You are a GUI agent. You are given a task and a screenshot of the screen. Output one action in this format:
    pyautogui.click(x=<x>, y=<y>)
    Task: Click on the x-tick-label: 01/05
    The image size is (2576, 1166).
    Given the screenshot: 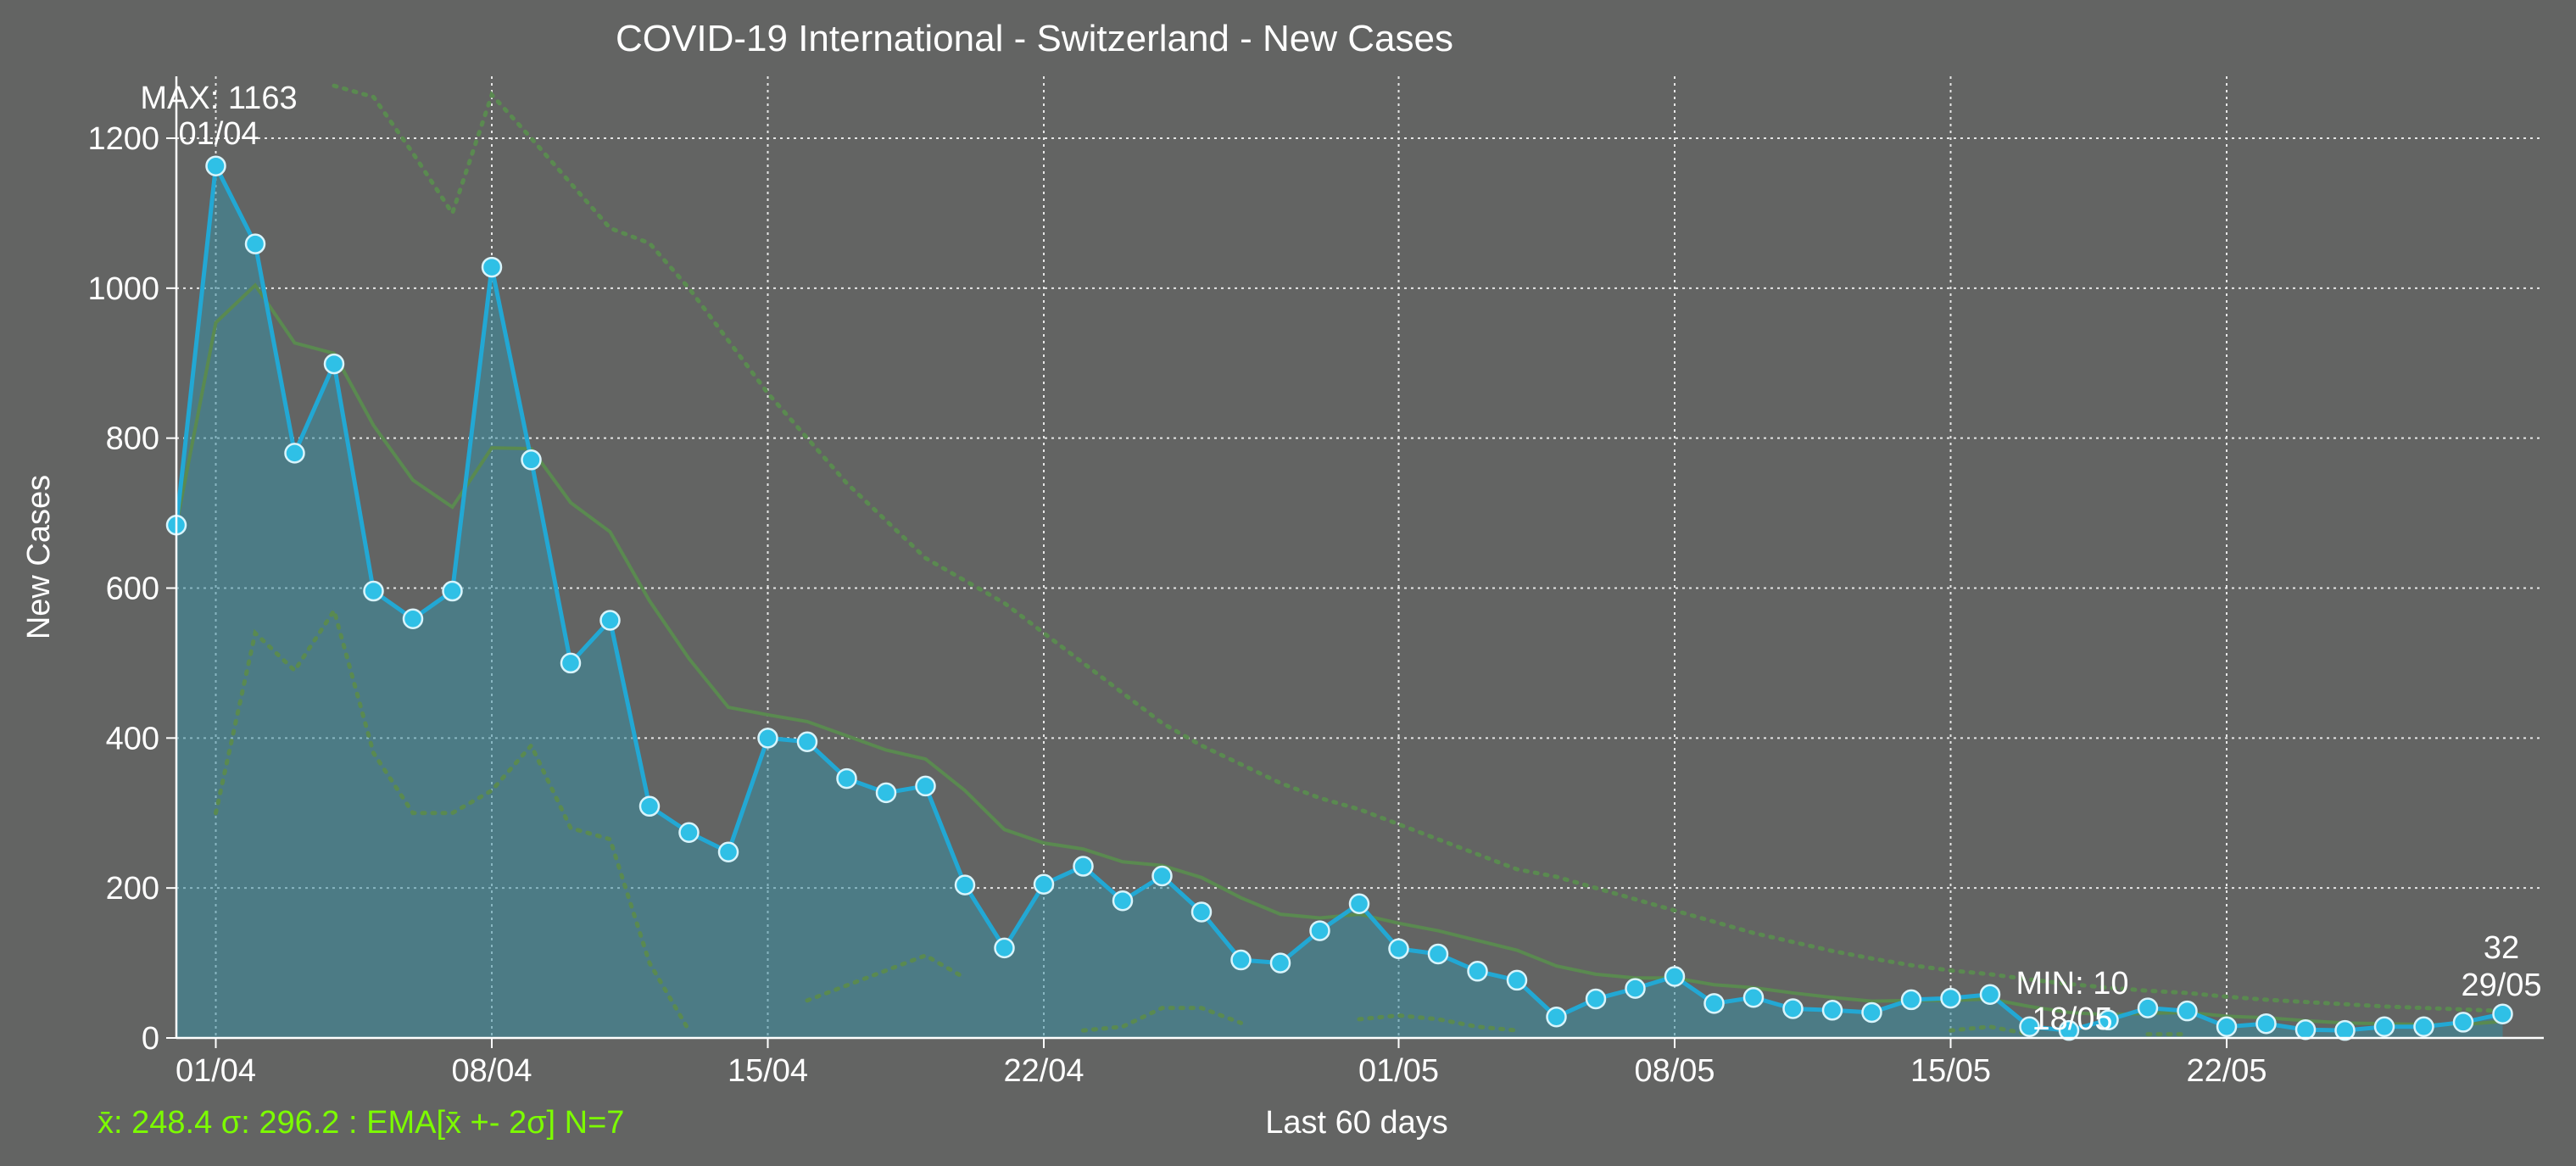 What is the action you would take?
    pyautogui.click(x=1398, y=1071)
    